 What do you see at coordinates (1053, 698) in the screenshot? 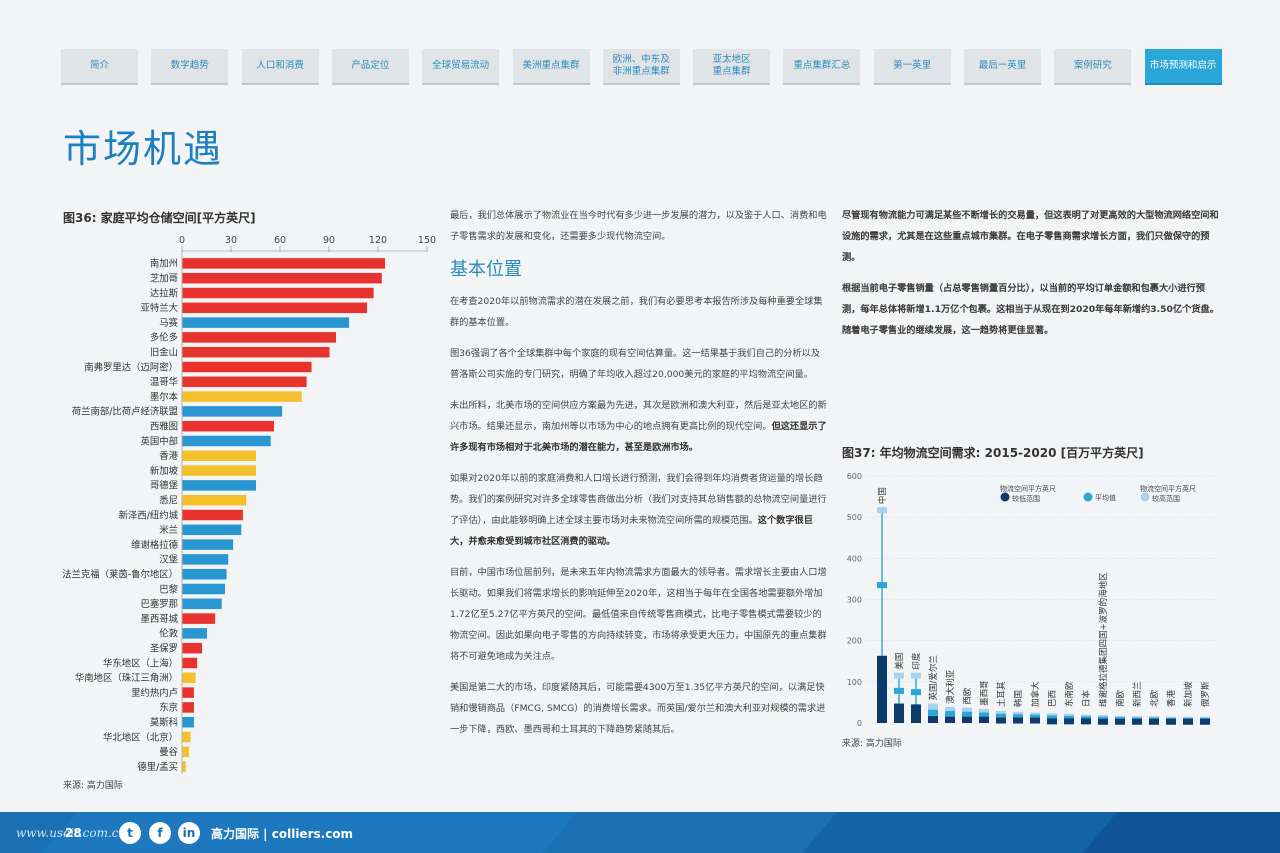
I see `category-label: 巴西` at bounding box center [1053, 698].